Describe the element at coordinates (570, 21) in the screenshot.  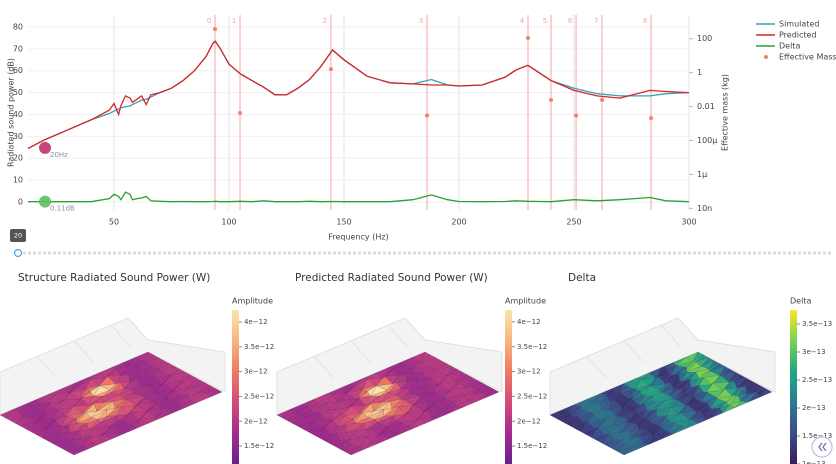
I see `mode-label: 6` at that location.